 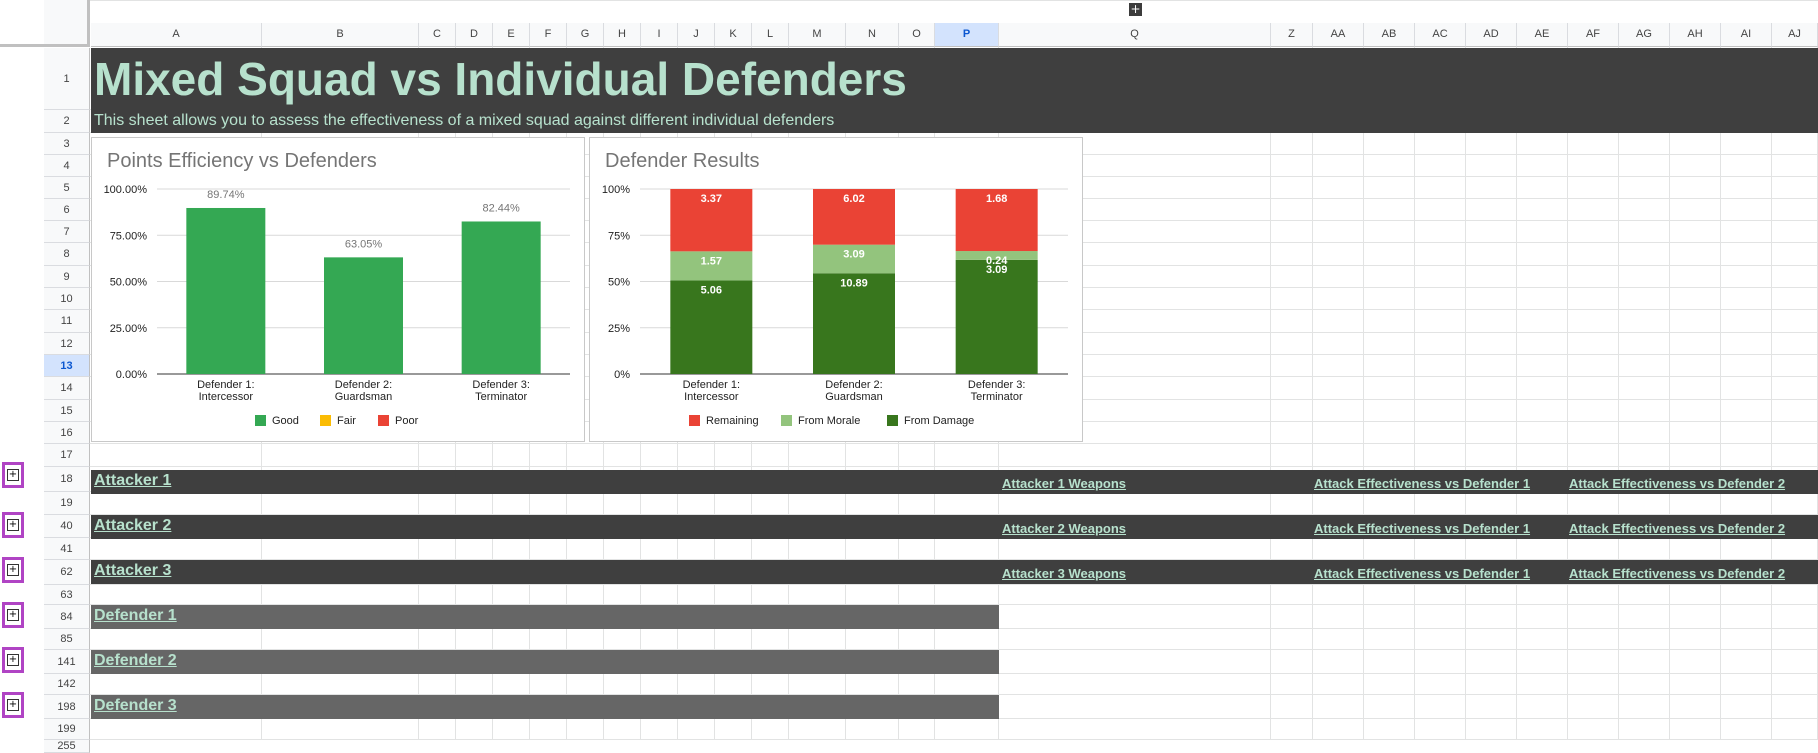 I want to click on column-header: E, so click(x=511, y=35).